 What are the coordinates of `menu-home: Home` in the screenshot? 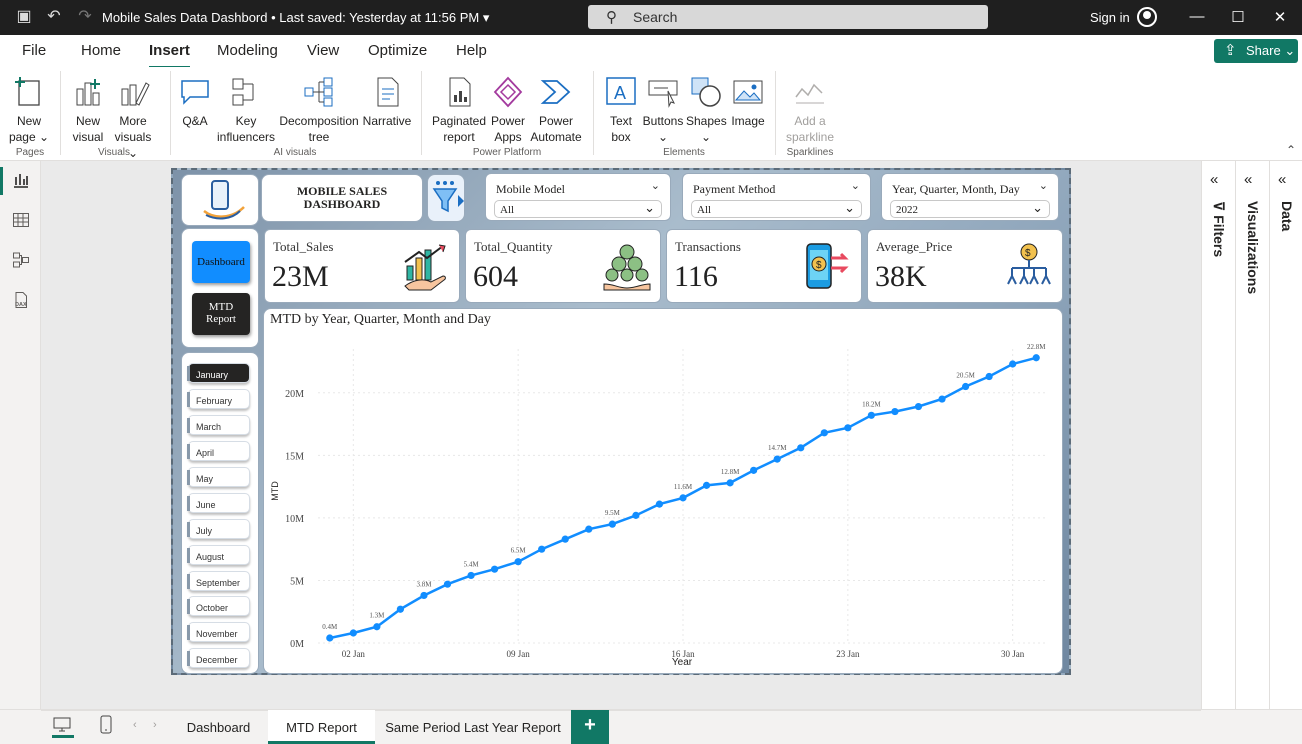 It's located at (101, 50).